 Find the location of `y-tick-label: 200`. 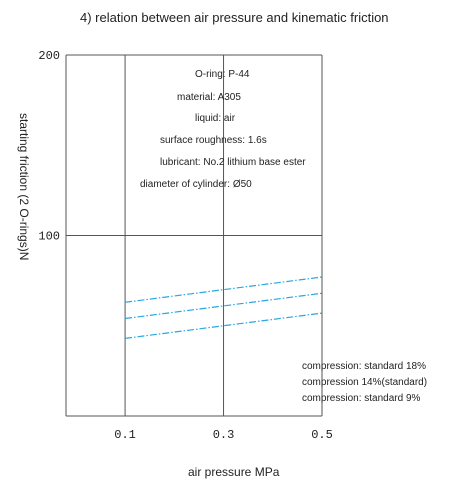

y-tick-label: 200 is located at coordinates (49, 56).